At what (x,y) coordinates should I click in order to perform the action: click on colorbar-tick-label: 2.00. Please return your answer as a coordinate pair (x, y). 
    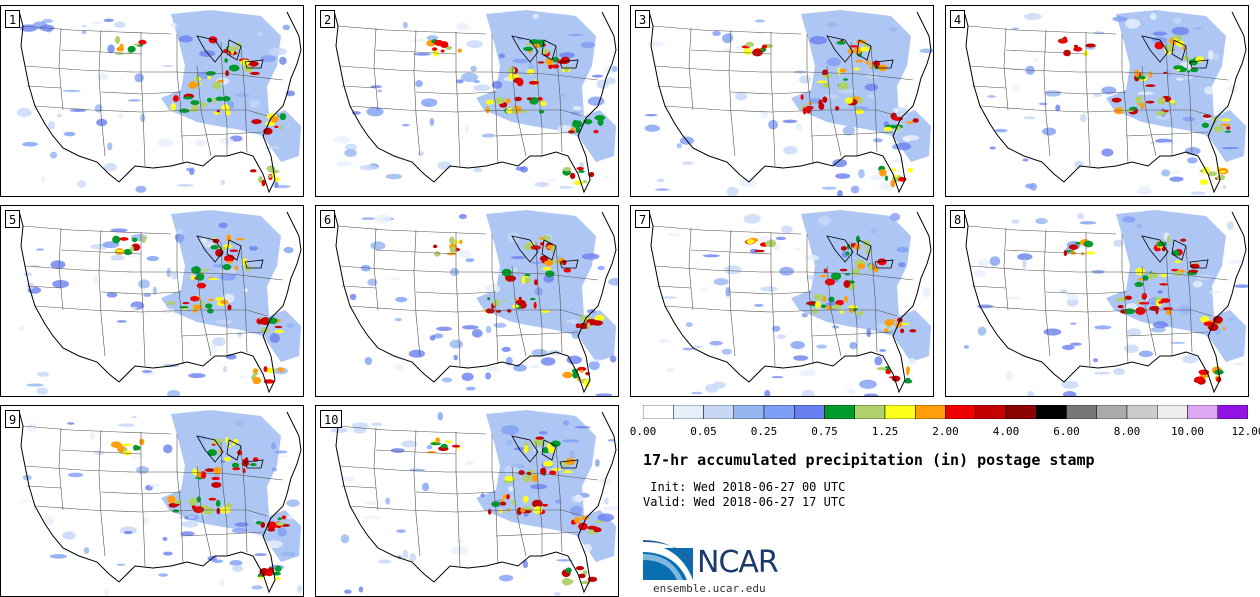
    Looking at the image, I should click on (945, 431).